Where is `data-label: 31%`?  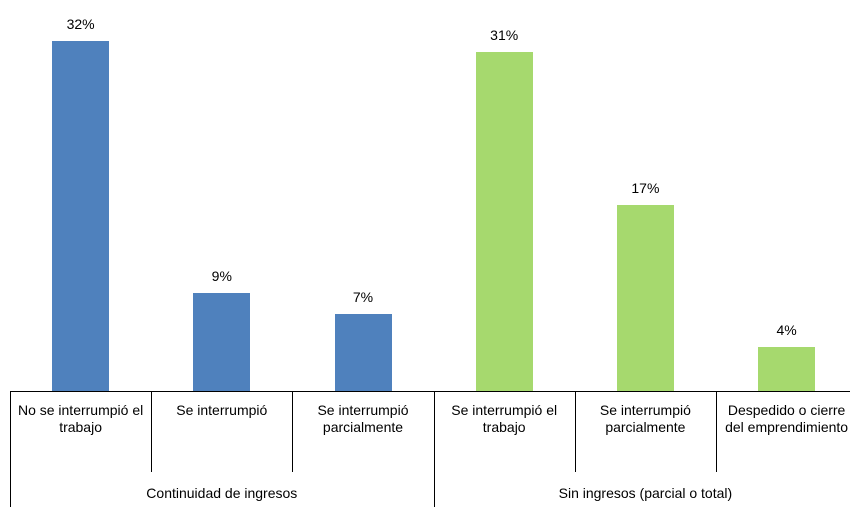
data-label: 31% is located at coordinates (504, 34).